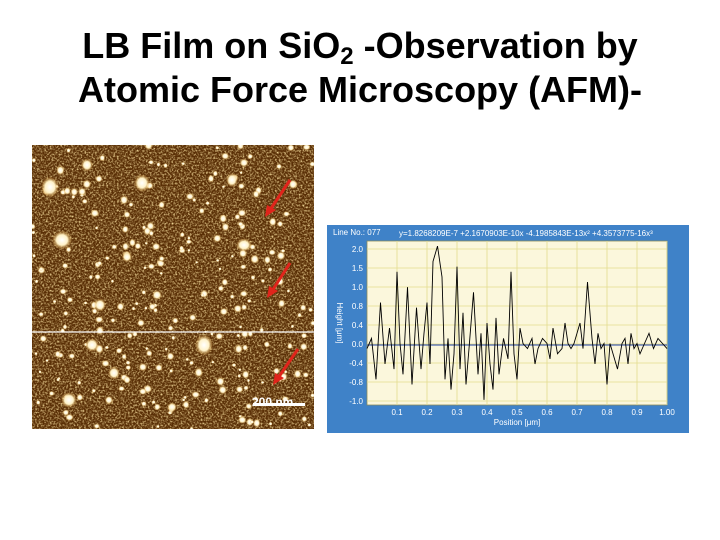  What do you see at coordinates (517, 412) in the screenshot?
I see `x-tick-label: 0.5` at bounding box center [517, 412].